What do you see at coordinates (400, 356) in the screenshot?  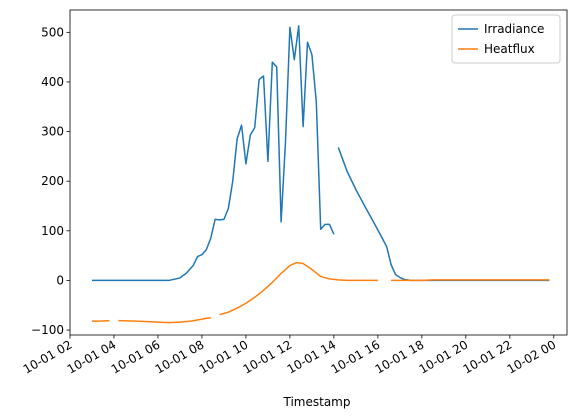 I see `x-tick-label: 10-01 18` at bounding box center [400, 356].